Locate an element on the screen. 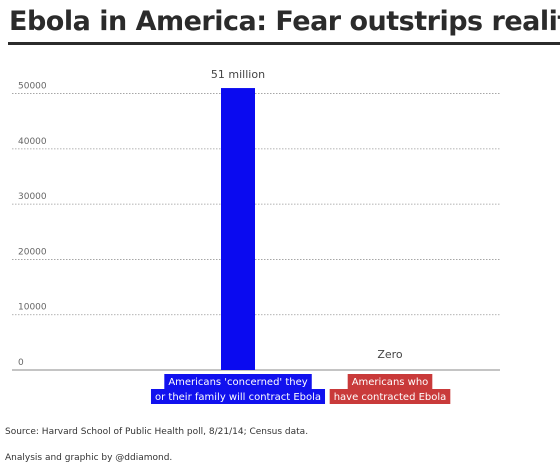  x-tick-label: Americans 'concerned' they is located at coordinates (237, 382).